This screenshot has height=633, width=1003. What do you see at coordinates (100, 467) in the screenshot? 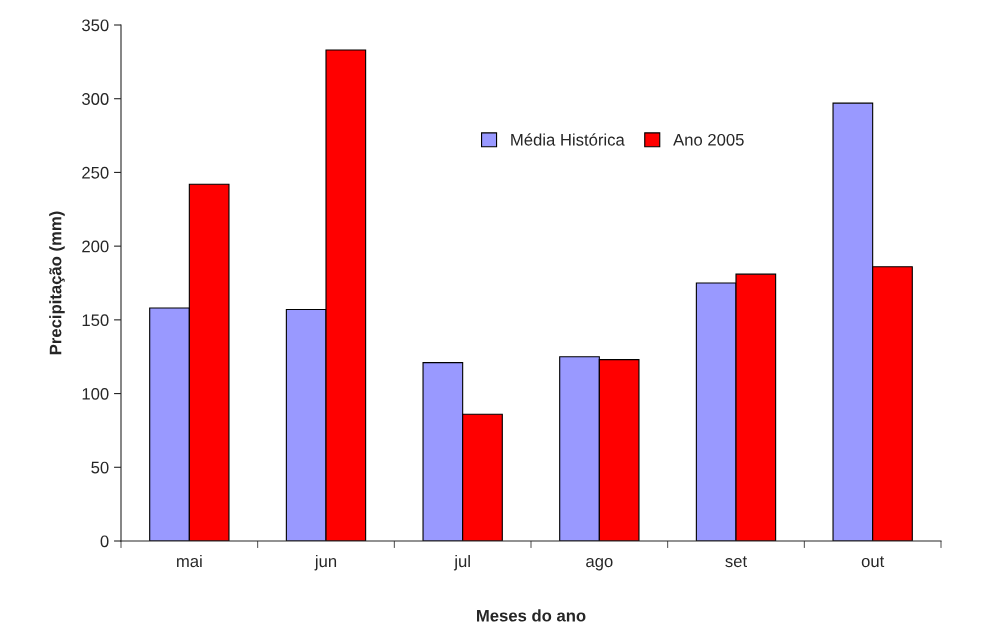
I see `y-tick-label: 50` at bounding box center [100, 467].